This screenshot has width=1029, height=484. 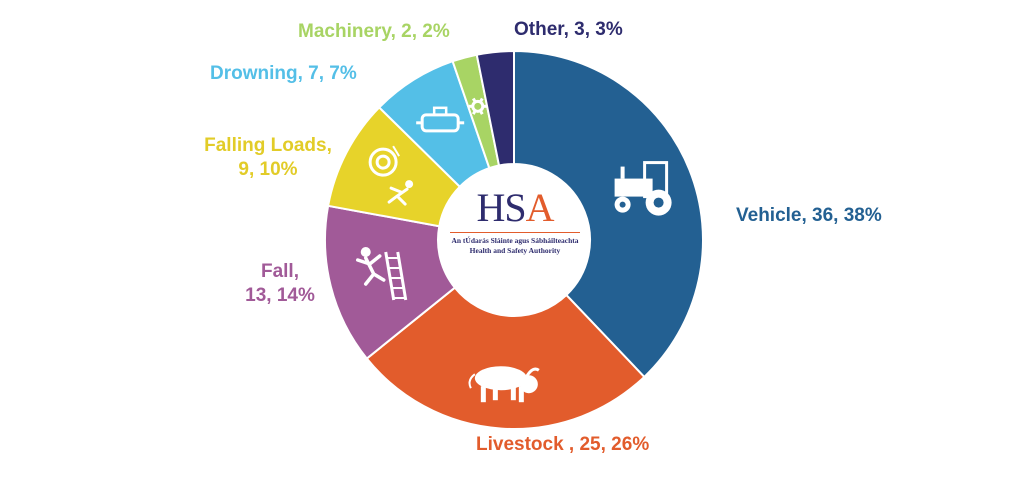 I want to click on slice-other, so click(x=495, y=108).